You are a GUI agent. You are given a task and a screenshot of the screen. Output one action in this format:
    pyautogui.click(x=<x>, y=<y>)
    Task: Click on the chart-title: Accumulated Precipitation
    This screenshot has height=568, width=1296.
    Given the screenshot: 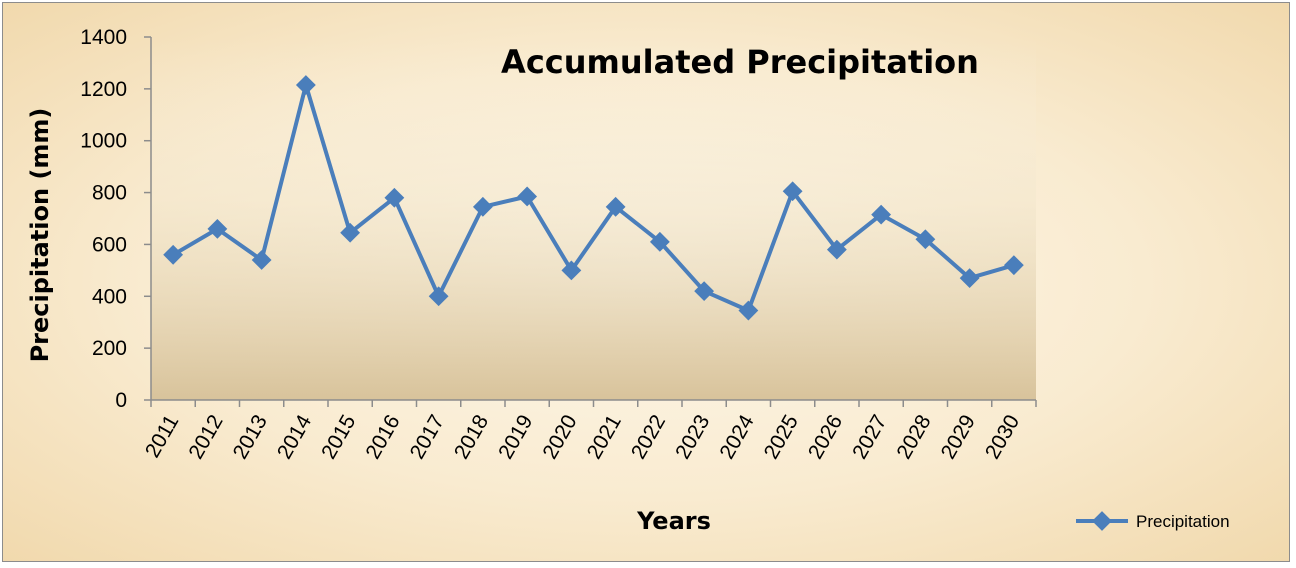 What is the action you would take?
    pyautogui.click(x=740, y=62)
    